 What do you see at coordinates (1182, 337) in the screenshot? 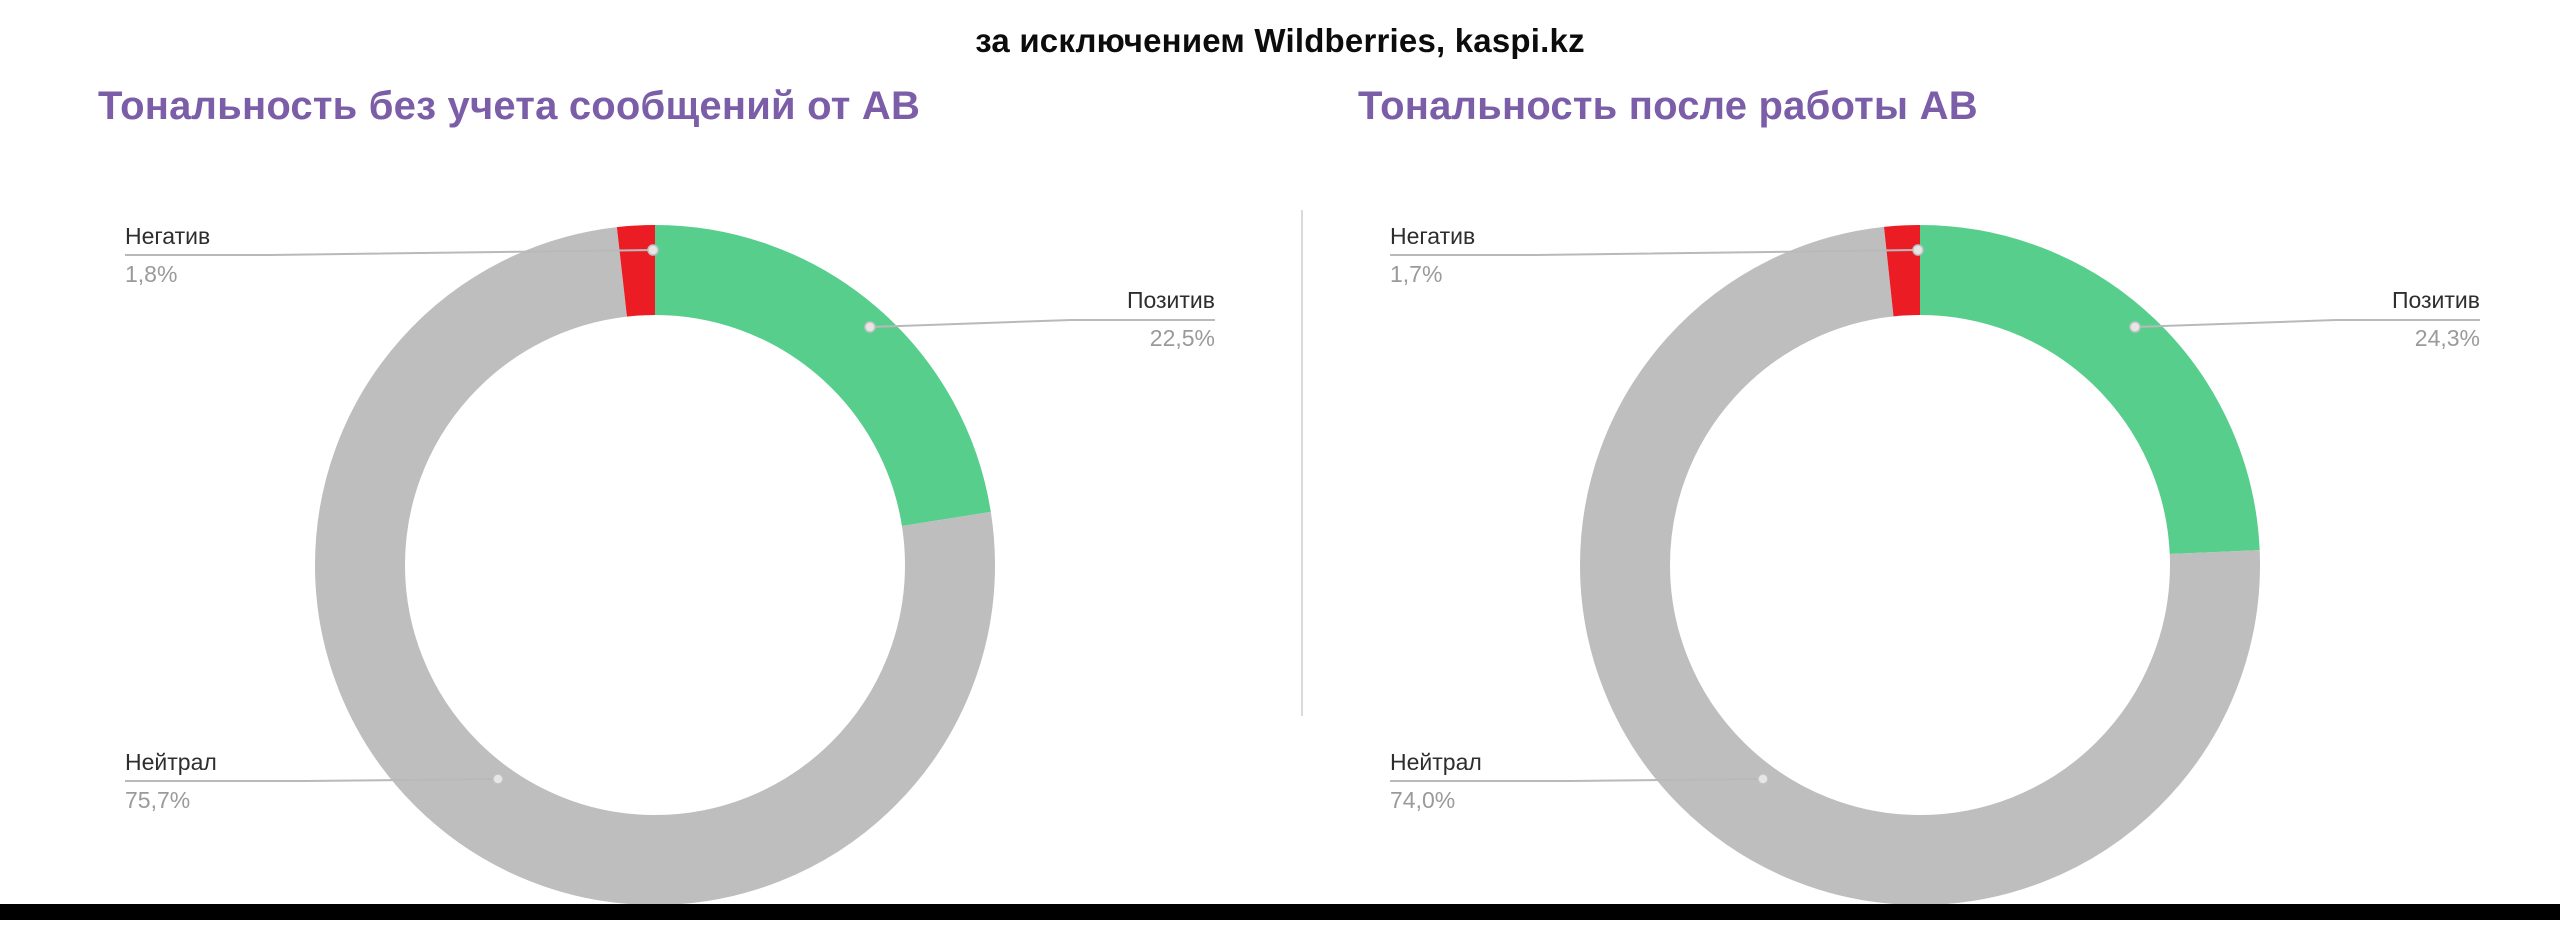
I see `callout-positive-value: 22,5%` at bounding box center [1182, 337].